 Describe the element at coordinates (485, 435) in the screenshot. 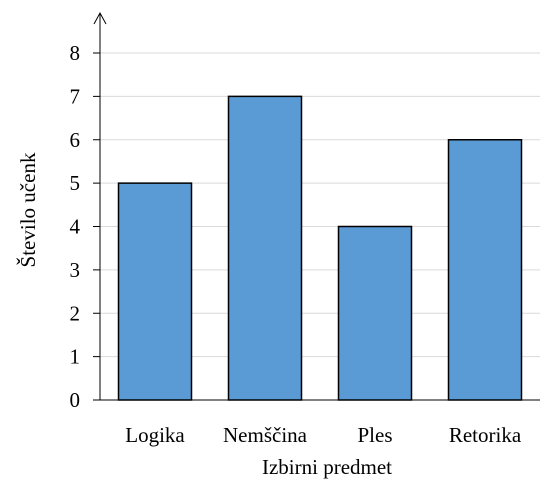

I see `x-category-label: Retorika` at that location.